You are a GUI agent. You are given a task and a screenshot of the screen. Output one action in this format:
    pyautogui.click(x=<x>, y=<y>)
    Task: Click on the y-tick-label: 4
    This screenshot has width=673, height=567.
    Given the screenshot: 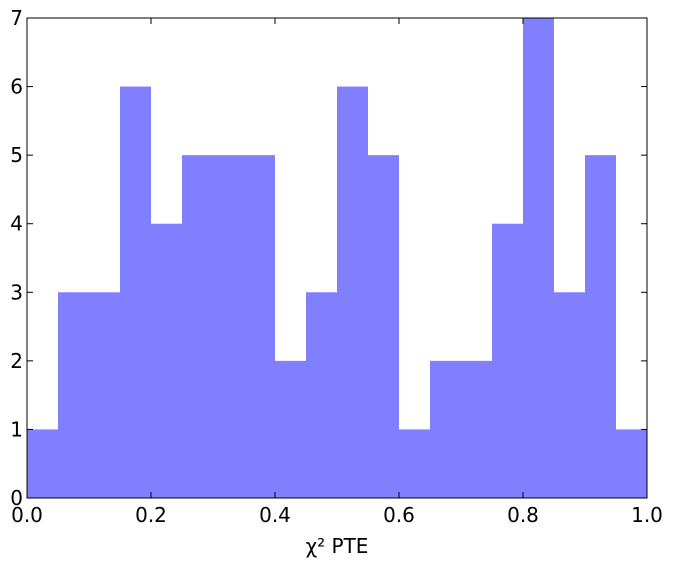 What is the action you would take?
    pyautogui.click(x=16, y=224)
    